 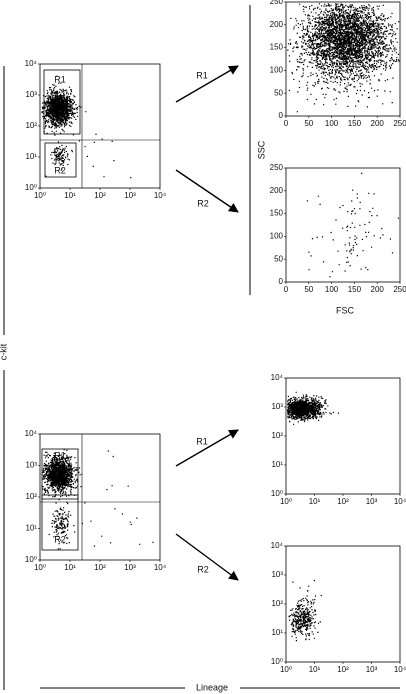 I want to click on y-axis-label: c-kit, so click(x=4, y=351).